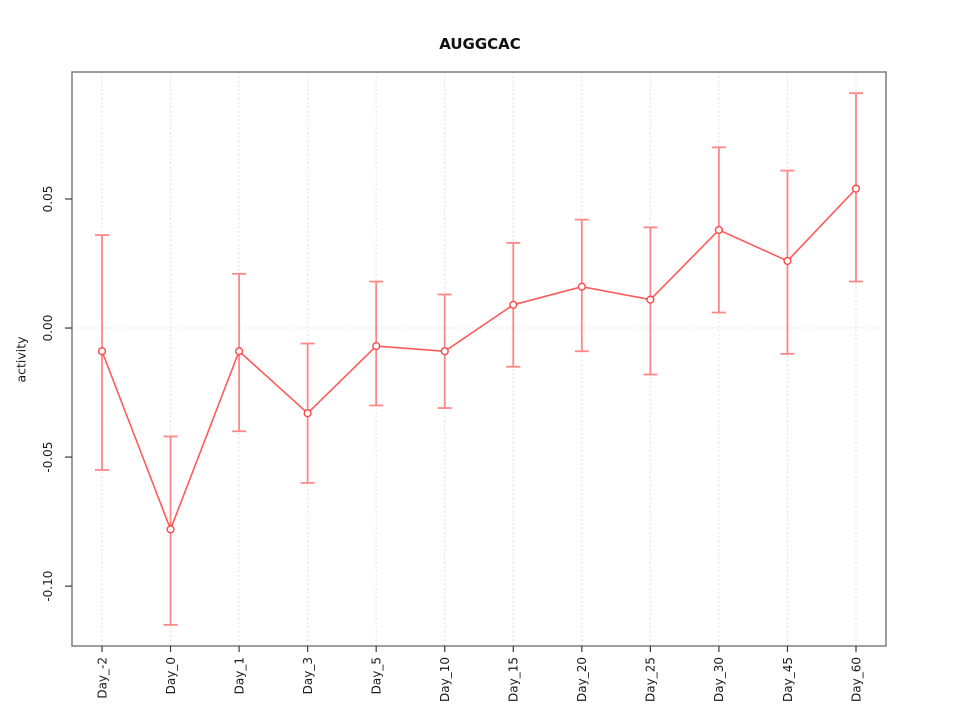 The height and width of the screenshot is (720, 960). Describe the element at coordinates (651, 679) in the screenshot. I see `x-tick-label: Day_25` at that location.